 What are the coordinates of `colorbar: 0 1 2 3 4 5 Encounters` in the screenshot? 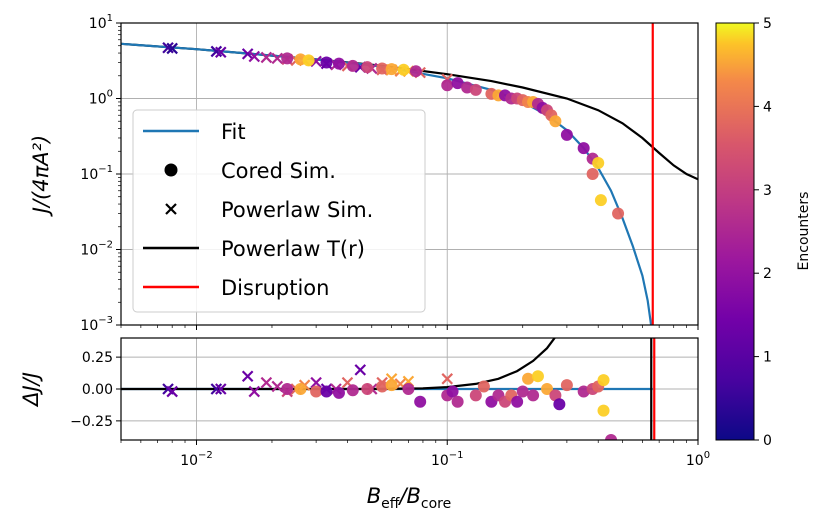 It's located at (763, 232).